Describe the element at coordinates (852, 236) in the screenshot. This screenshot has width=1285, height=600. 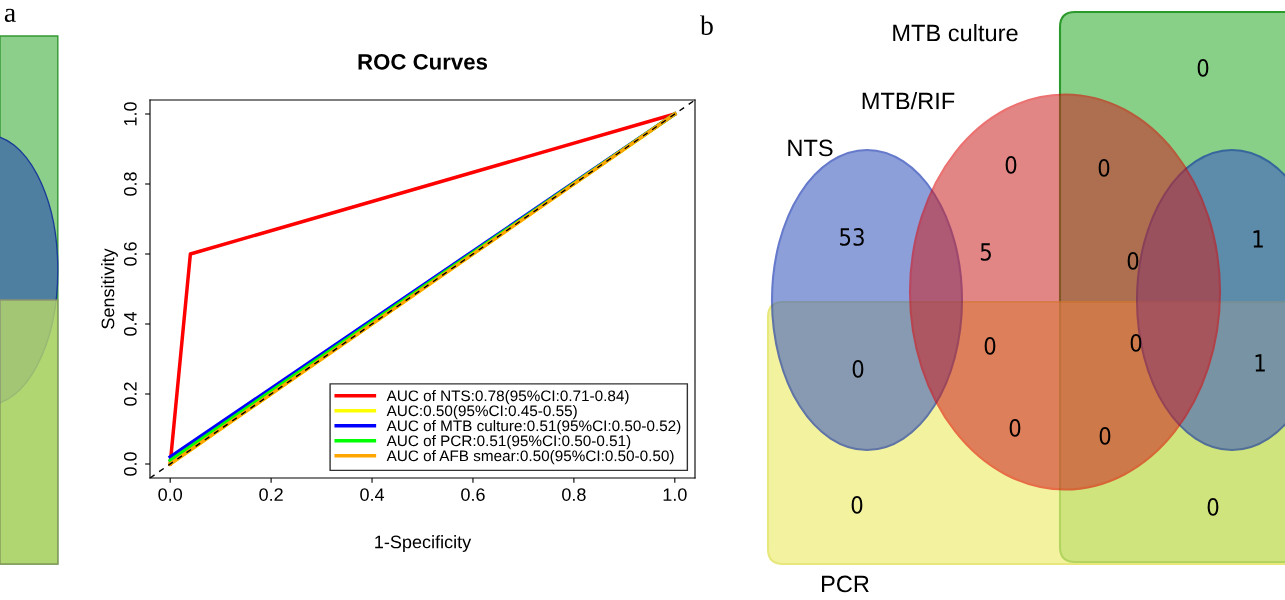
I see `data-label: 53` at that location.